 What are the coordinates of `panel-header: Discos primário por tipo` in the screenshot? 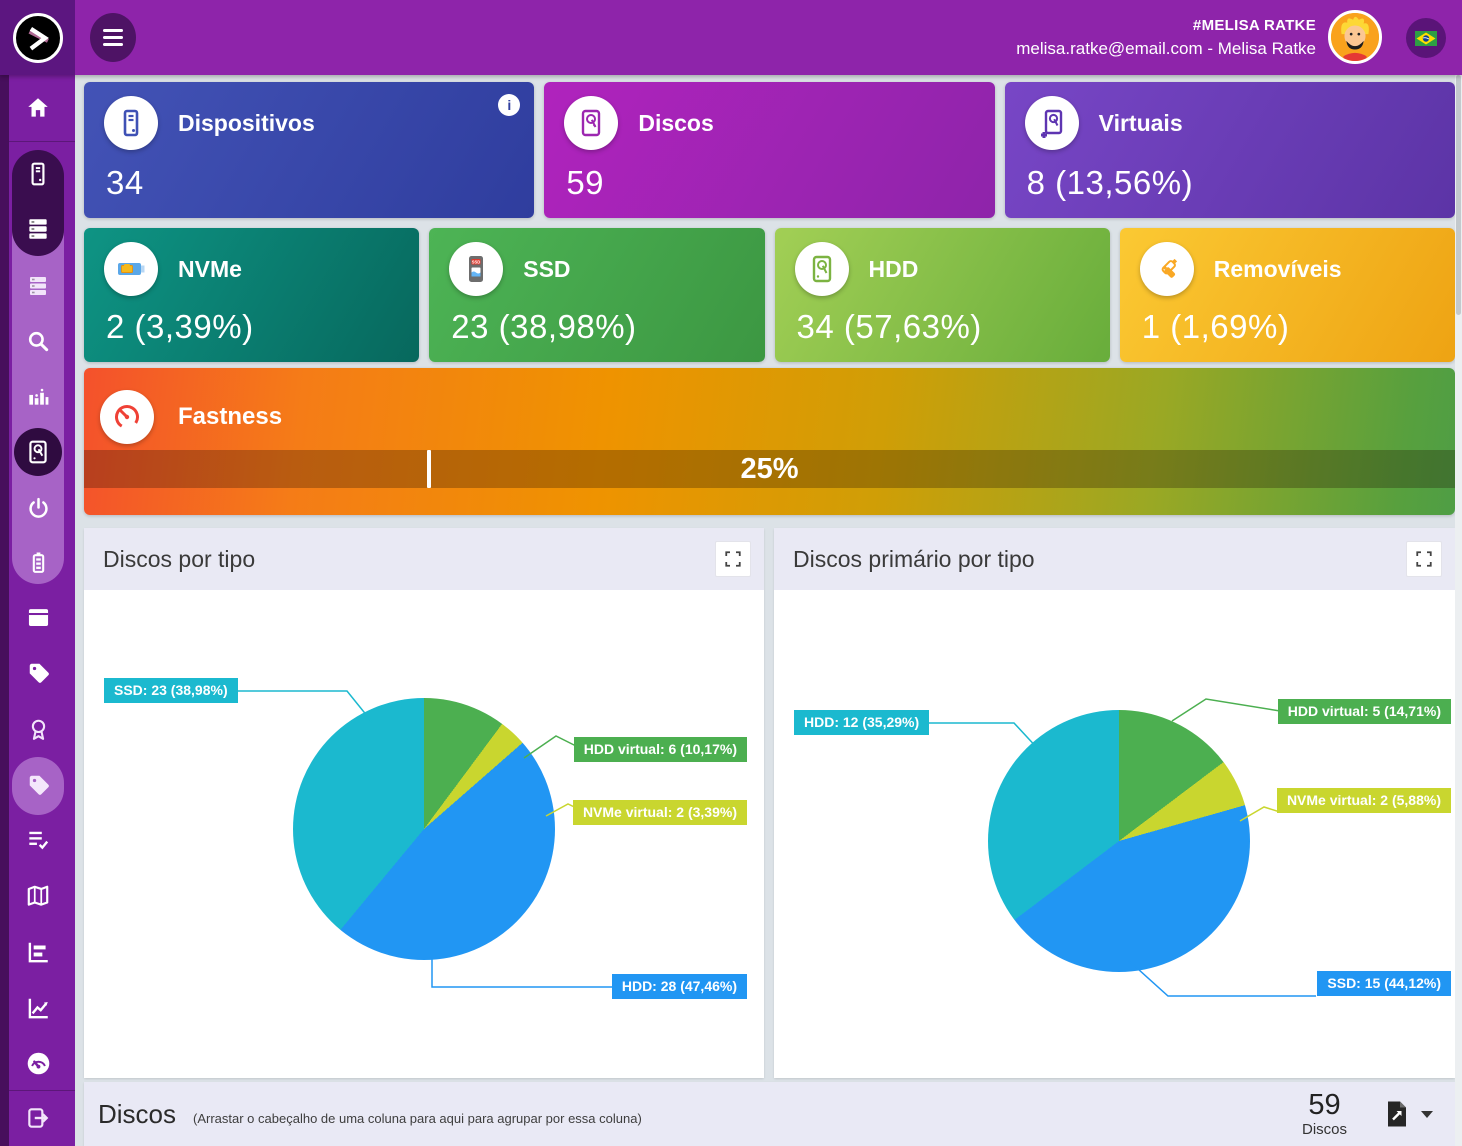 It's located at (1114, 559).